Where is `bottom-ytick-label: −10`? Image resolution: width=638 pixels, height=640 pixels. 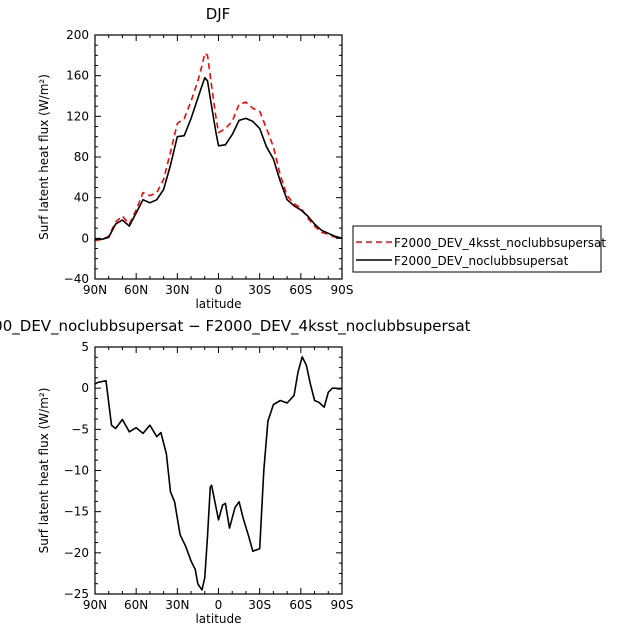 bottom-ytick-label: −10 is located at coordinates (76, 471).